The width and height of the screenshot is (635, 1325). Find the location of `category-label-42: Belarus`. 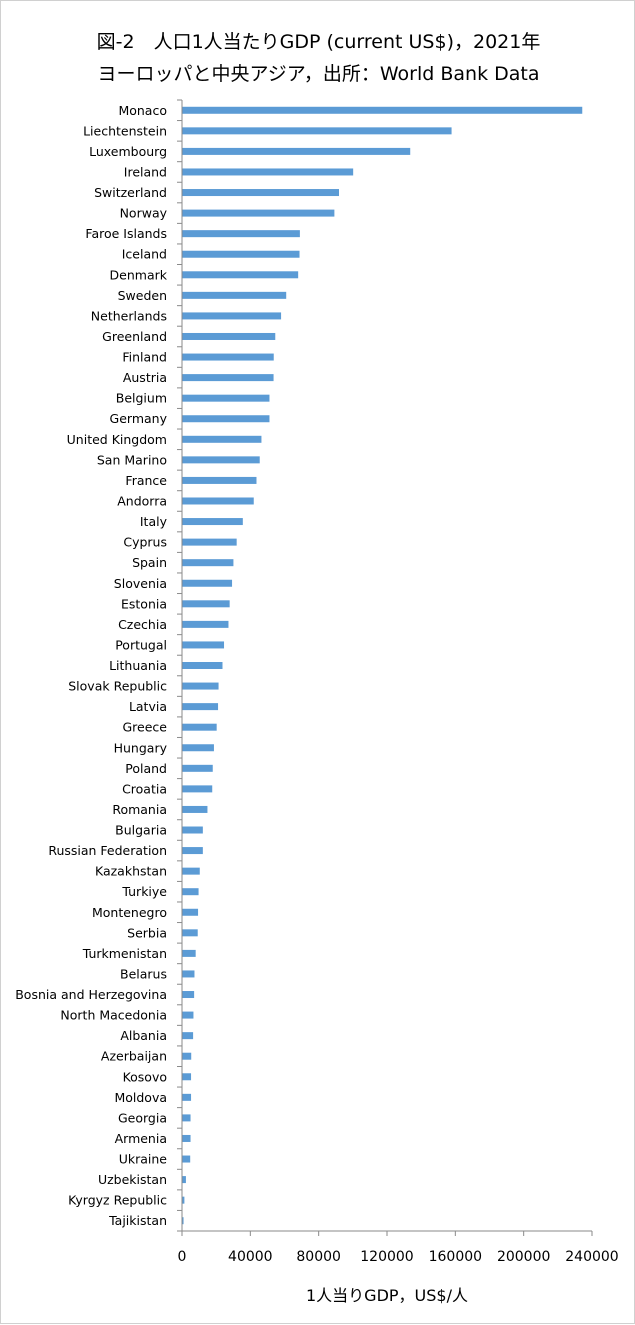

category-label-42: Belarus is located at coordinates (143, 973).